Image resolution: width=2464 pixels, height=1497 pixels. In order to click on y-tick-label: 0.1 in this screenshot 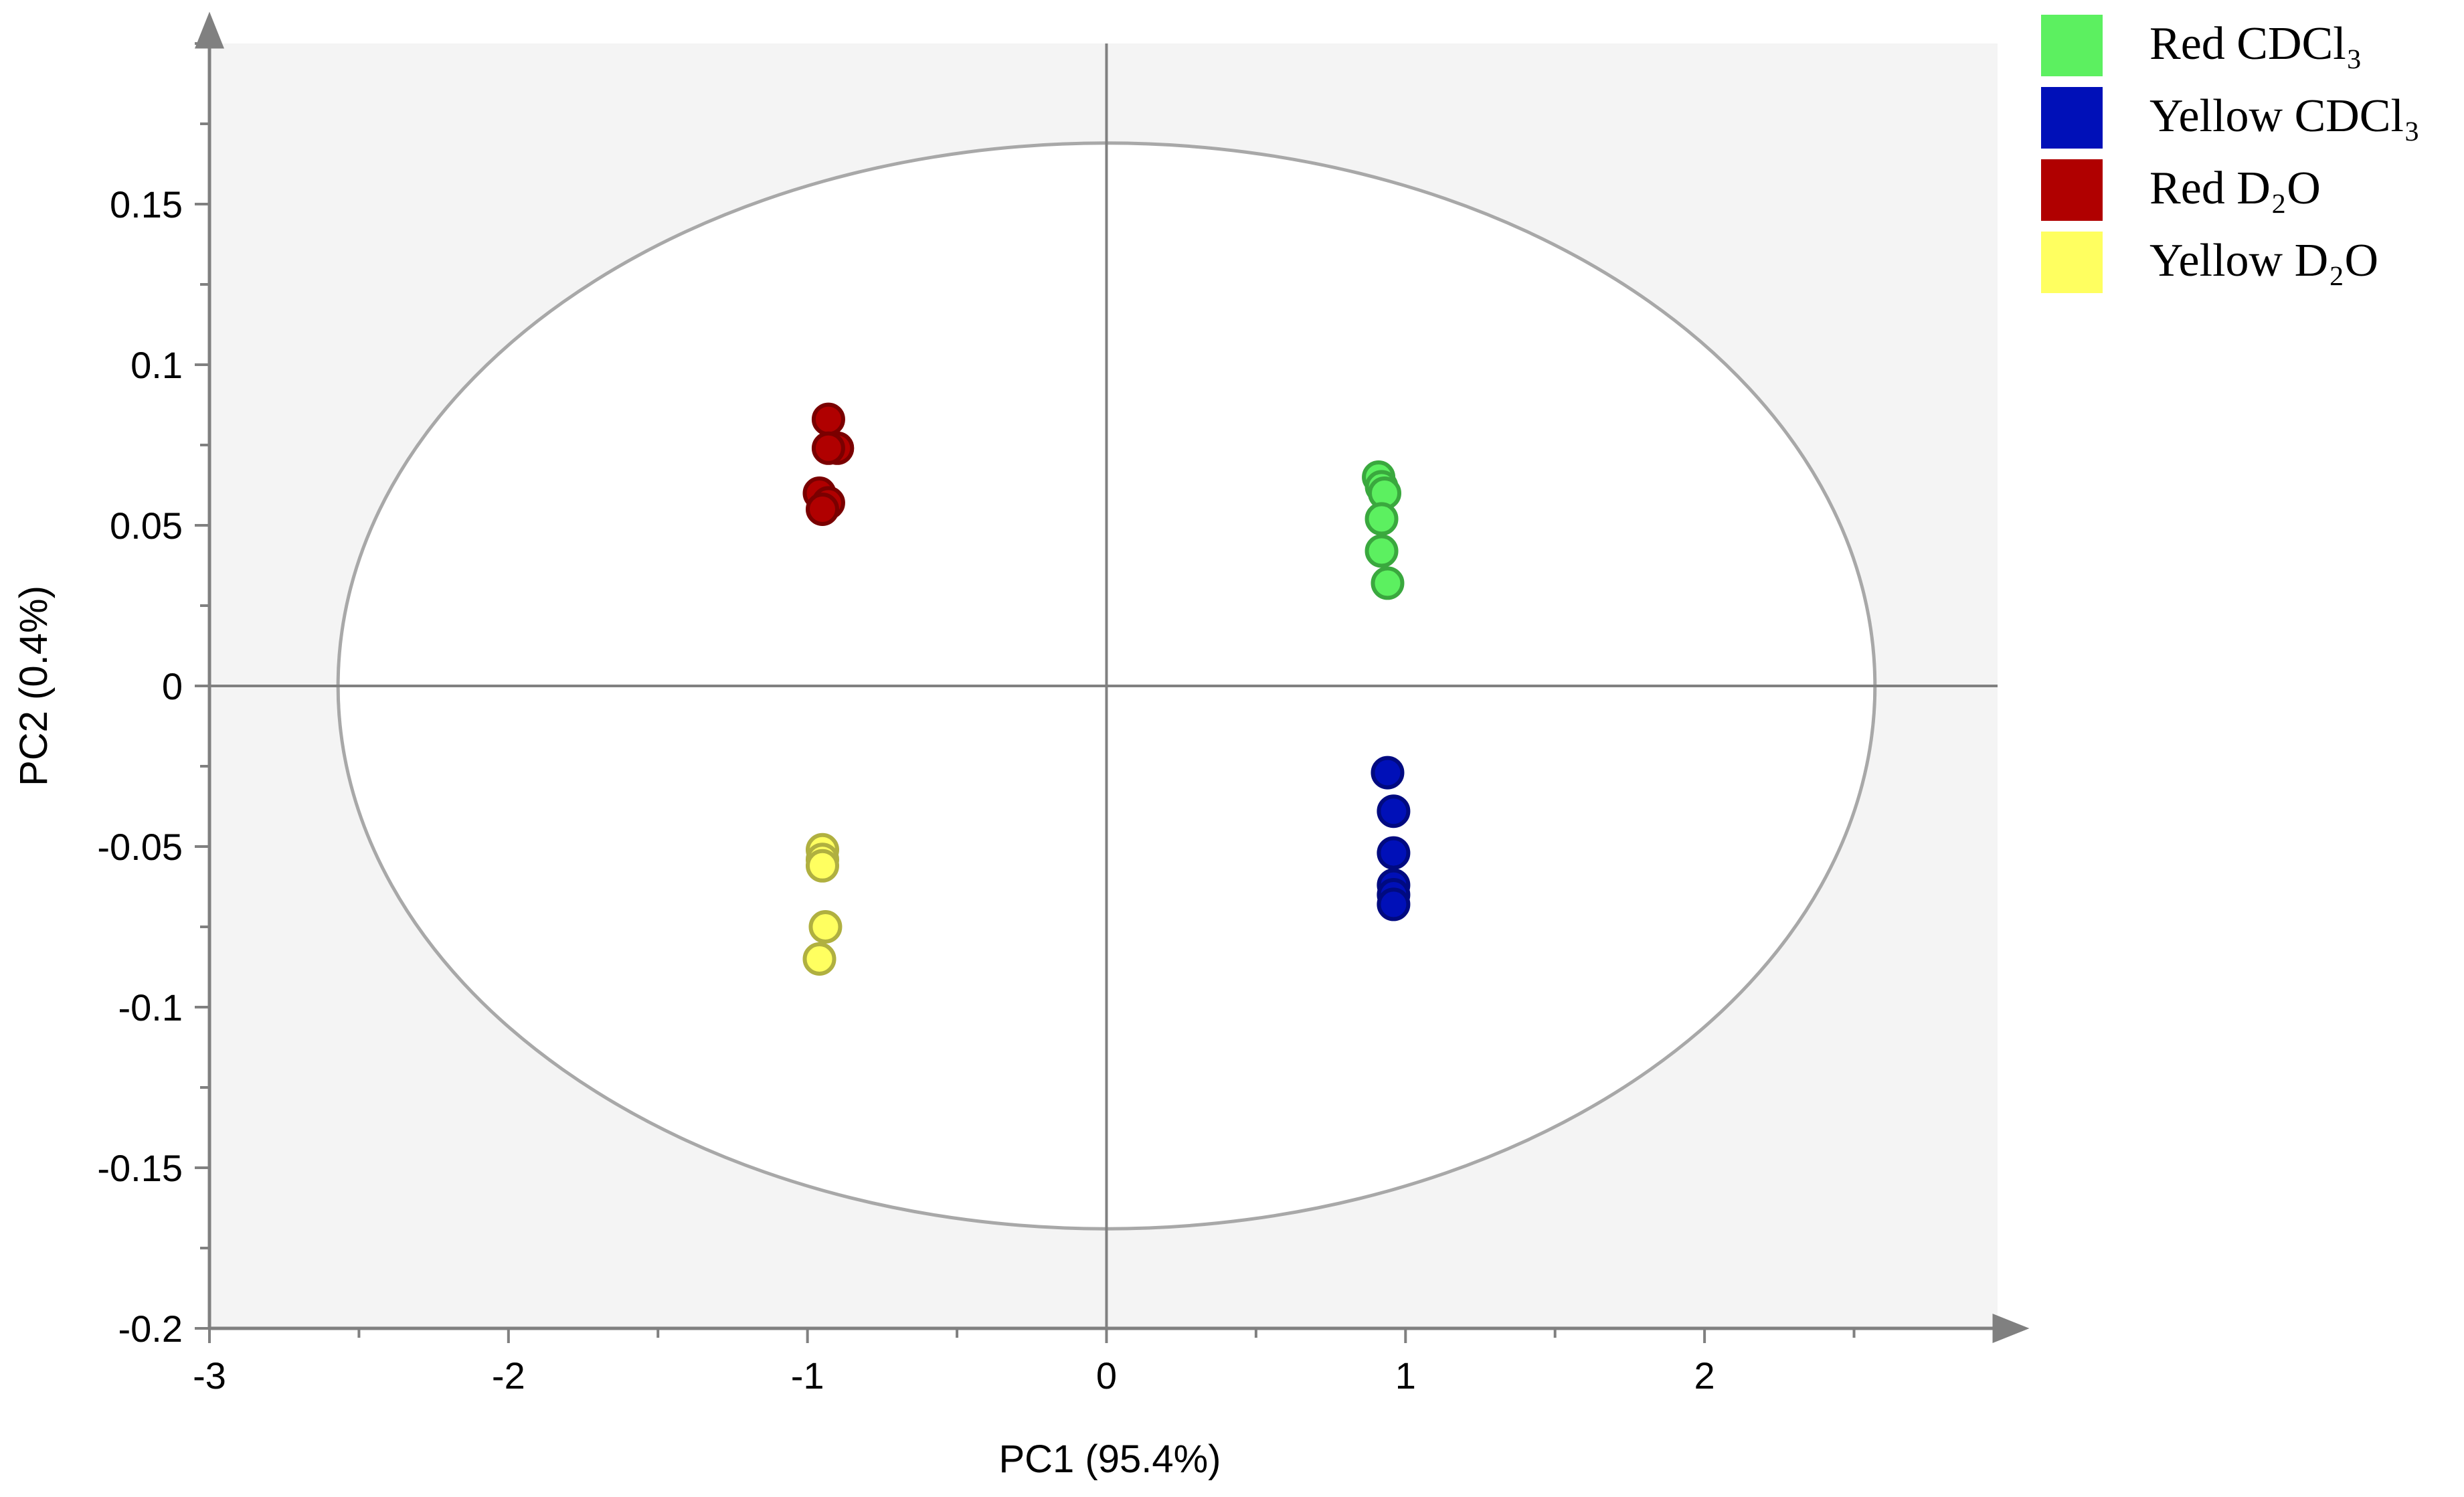, I will do `click(156, 365)`.